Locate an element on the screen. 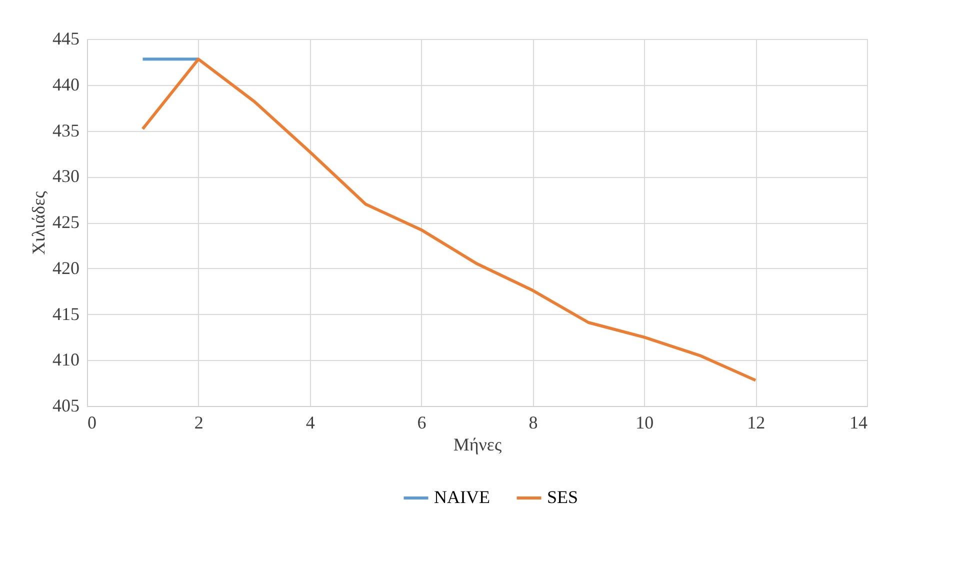 This screenshot has height=580, width=956. x-axis-title: Μήνες is located at coordinates (477, 444).